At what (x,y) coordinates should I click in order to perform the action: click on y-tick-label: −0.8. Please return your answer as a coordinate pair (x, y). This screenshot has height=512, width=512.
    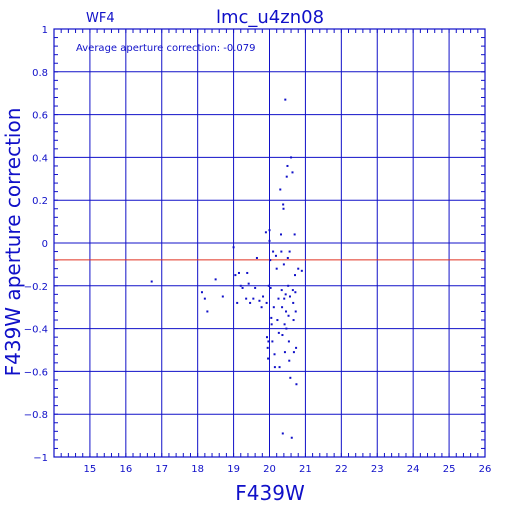
    Looking at the image, I should click on (36, 415).